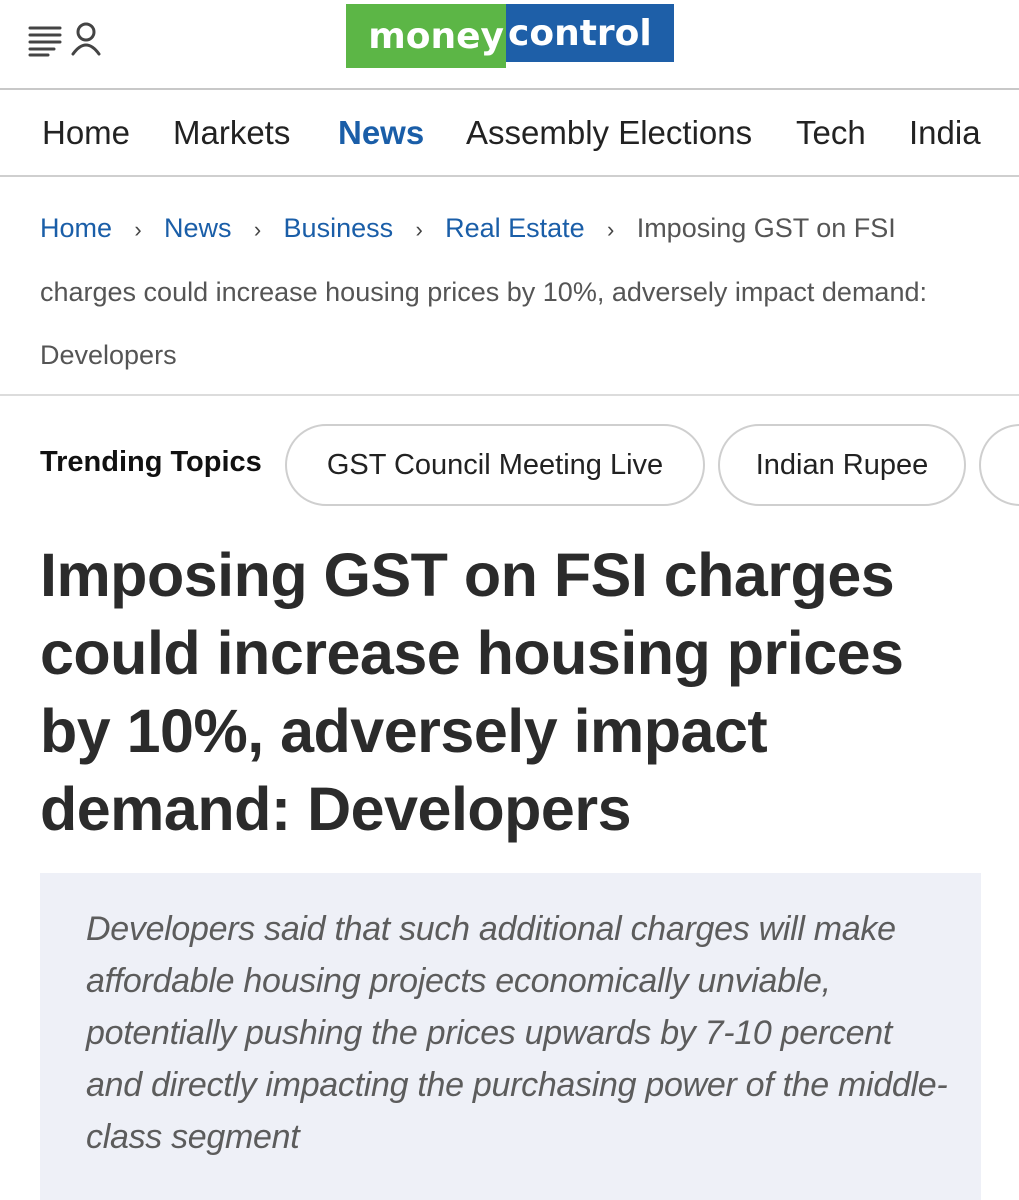  I want to click on trending-topics-label: Trending Topics, so click(151, 462).